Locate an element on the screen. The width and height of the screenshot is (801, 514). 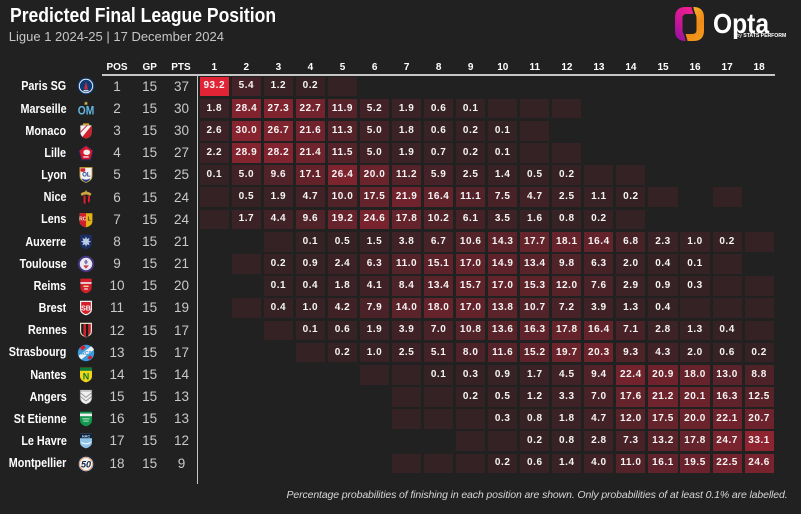
svg-text: OM is located at coordinates (86, 111).